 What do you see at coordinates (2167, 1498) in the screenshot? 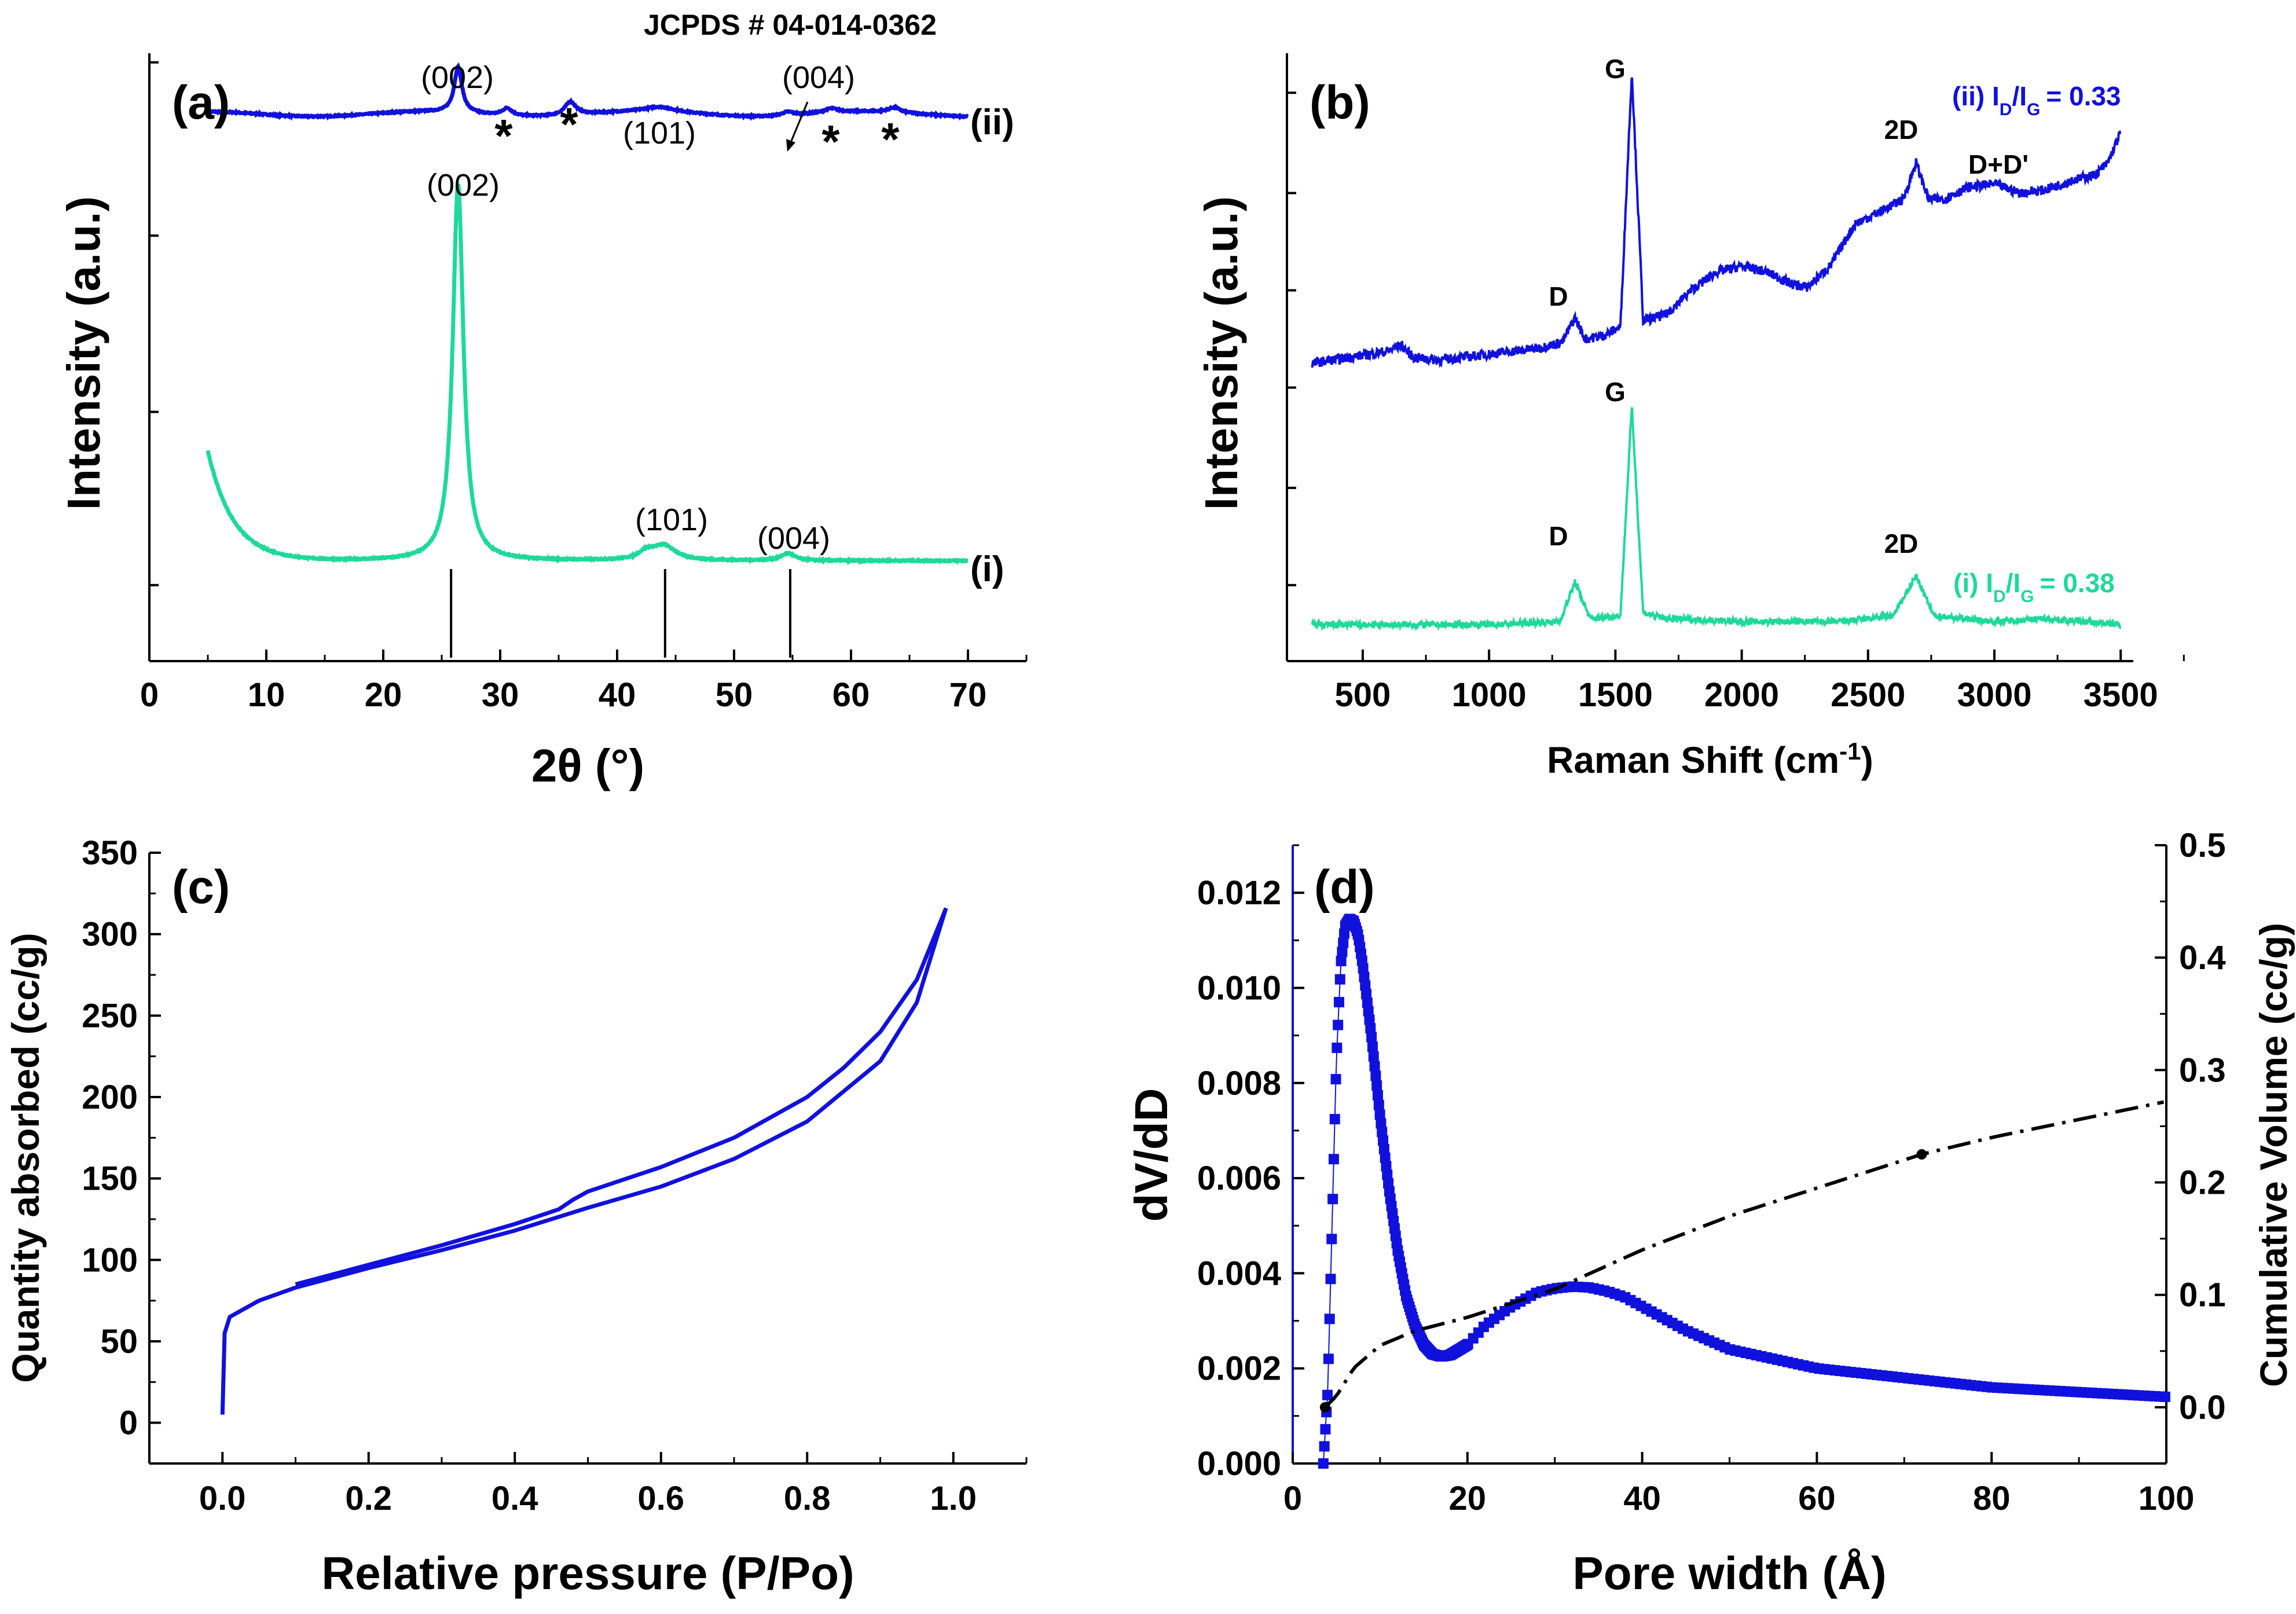
I see `d-x-tick-label: 100` at bounding box center [2167, 1498].